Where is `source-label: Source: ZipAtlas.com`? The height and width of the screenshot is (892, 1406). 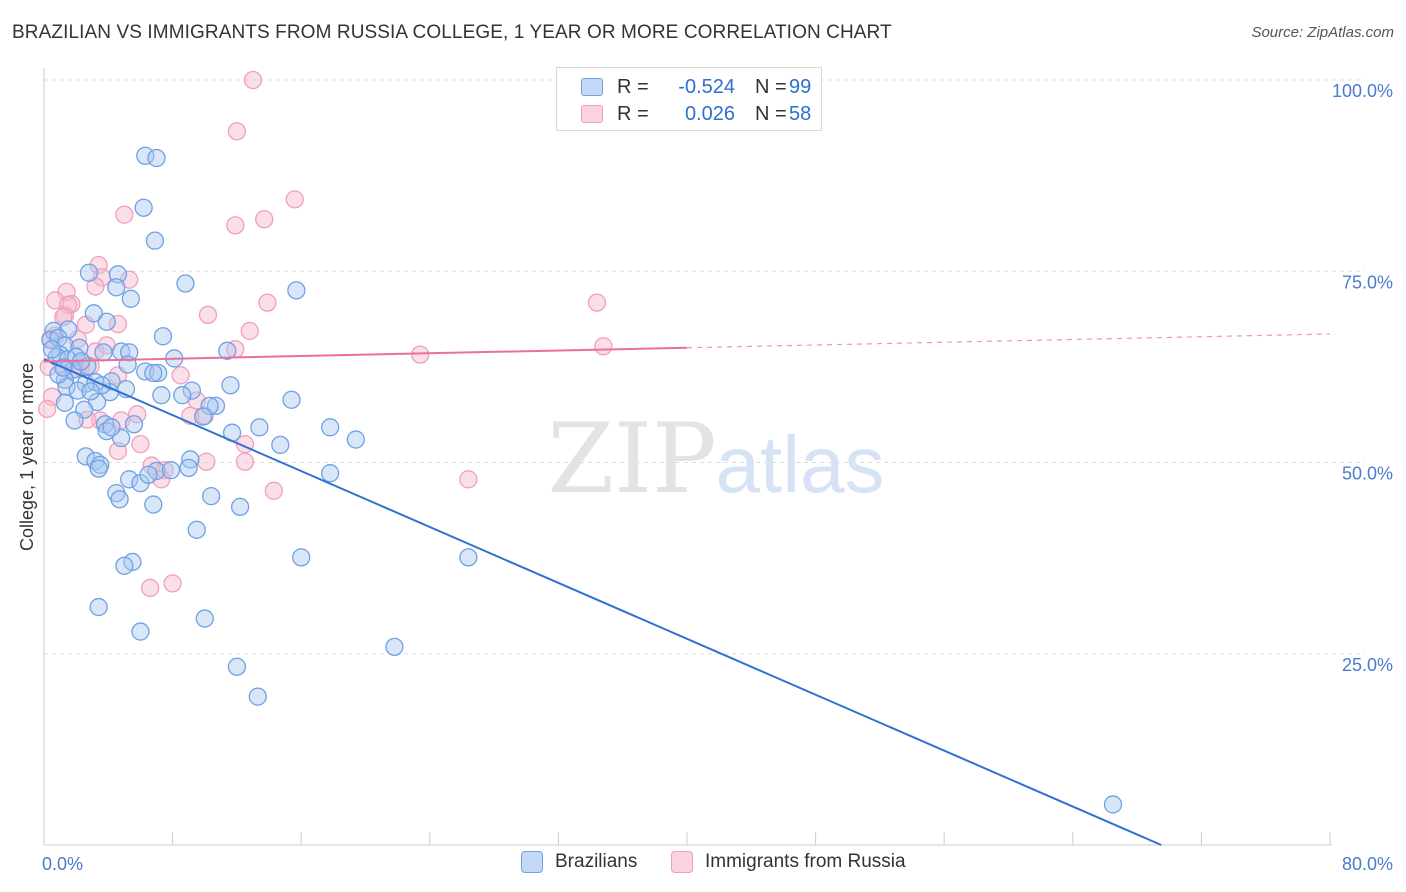
source-label: Source: ZipAtlas.com is located at coordinates (1322, 32).